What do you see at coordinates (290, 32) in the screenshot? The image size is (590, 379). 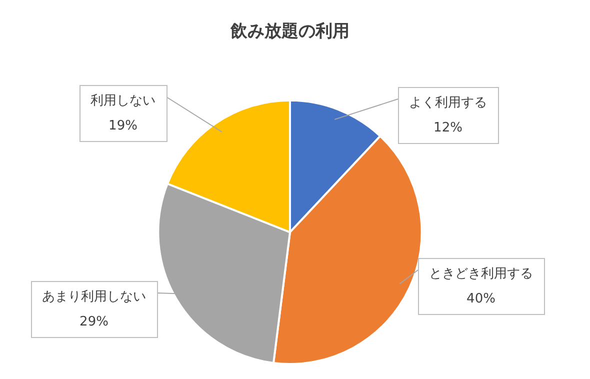 I see `chart-title: 飲み放題の利用` at bounding box center [290, 32].